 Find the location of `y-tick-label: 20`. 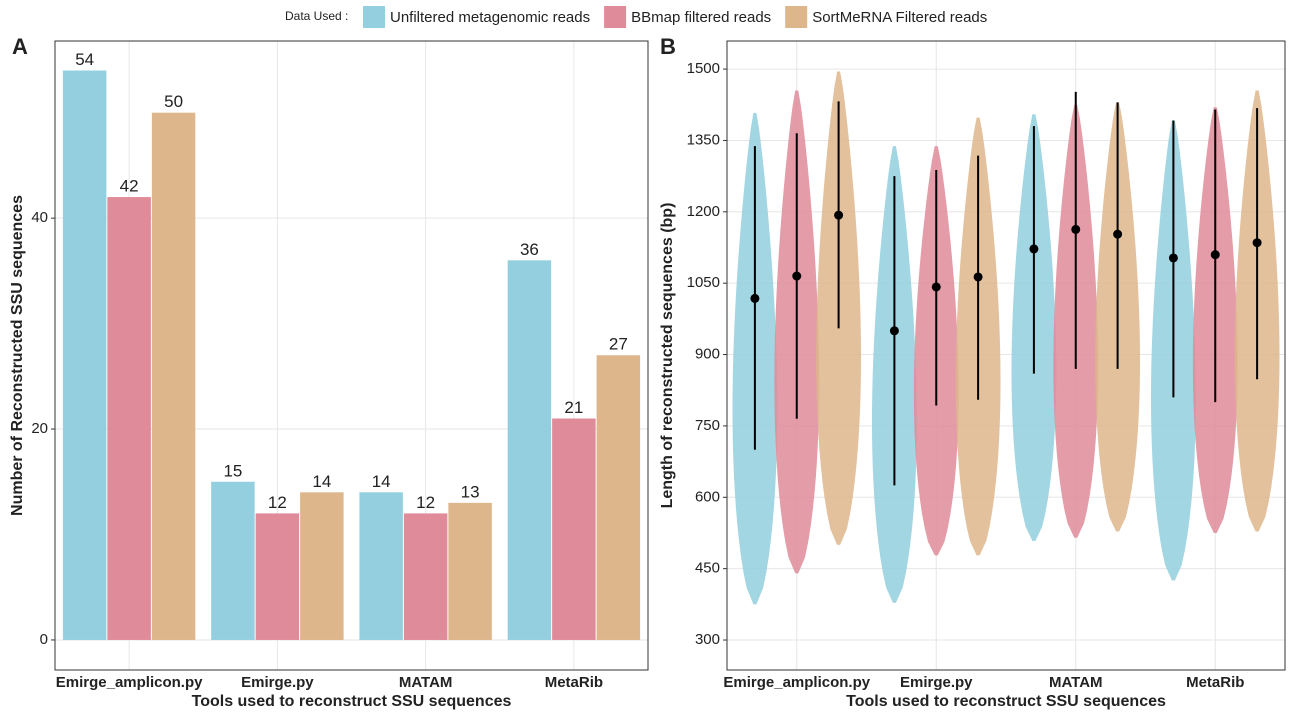

y-tick-label: 20 is located at coordinates (39, 428).